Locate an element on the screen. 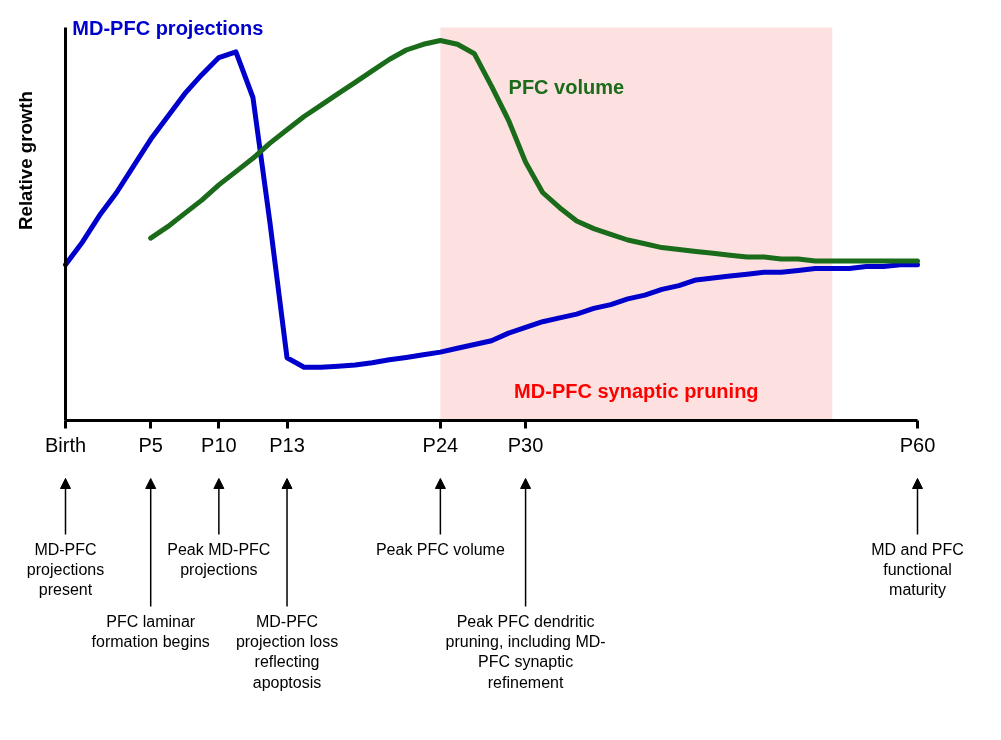  text: MD-PFC projections present is located at coordinates (65, 569).